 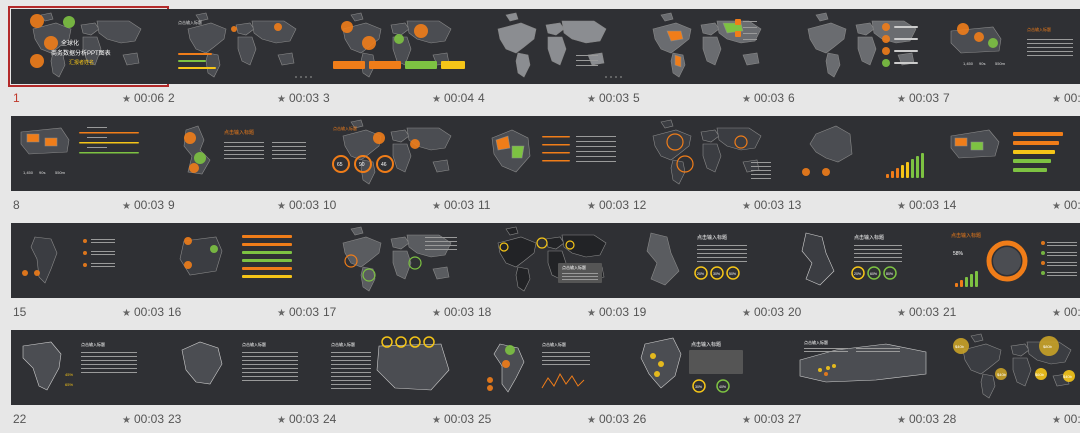 I want to click on slide-thumbnail-1: 全球化 商务数据分析PPT图表 汇报者姓名 1 ★ 00:06, so click(x=88, y=59).